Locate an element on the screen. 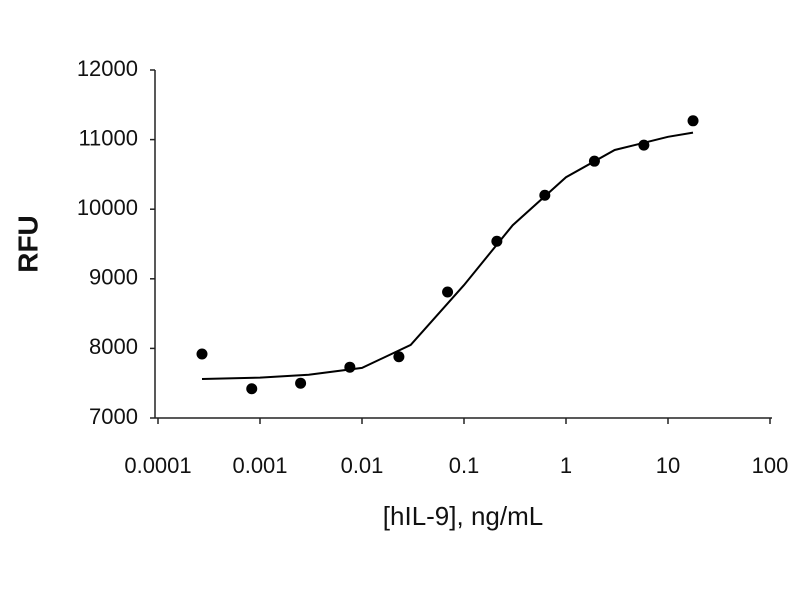 The height and width of the screenshot is (600, 800). x-tick-label: 0.01 is located at coordinates (362, 465).